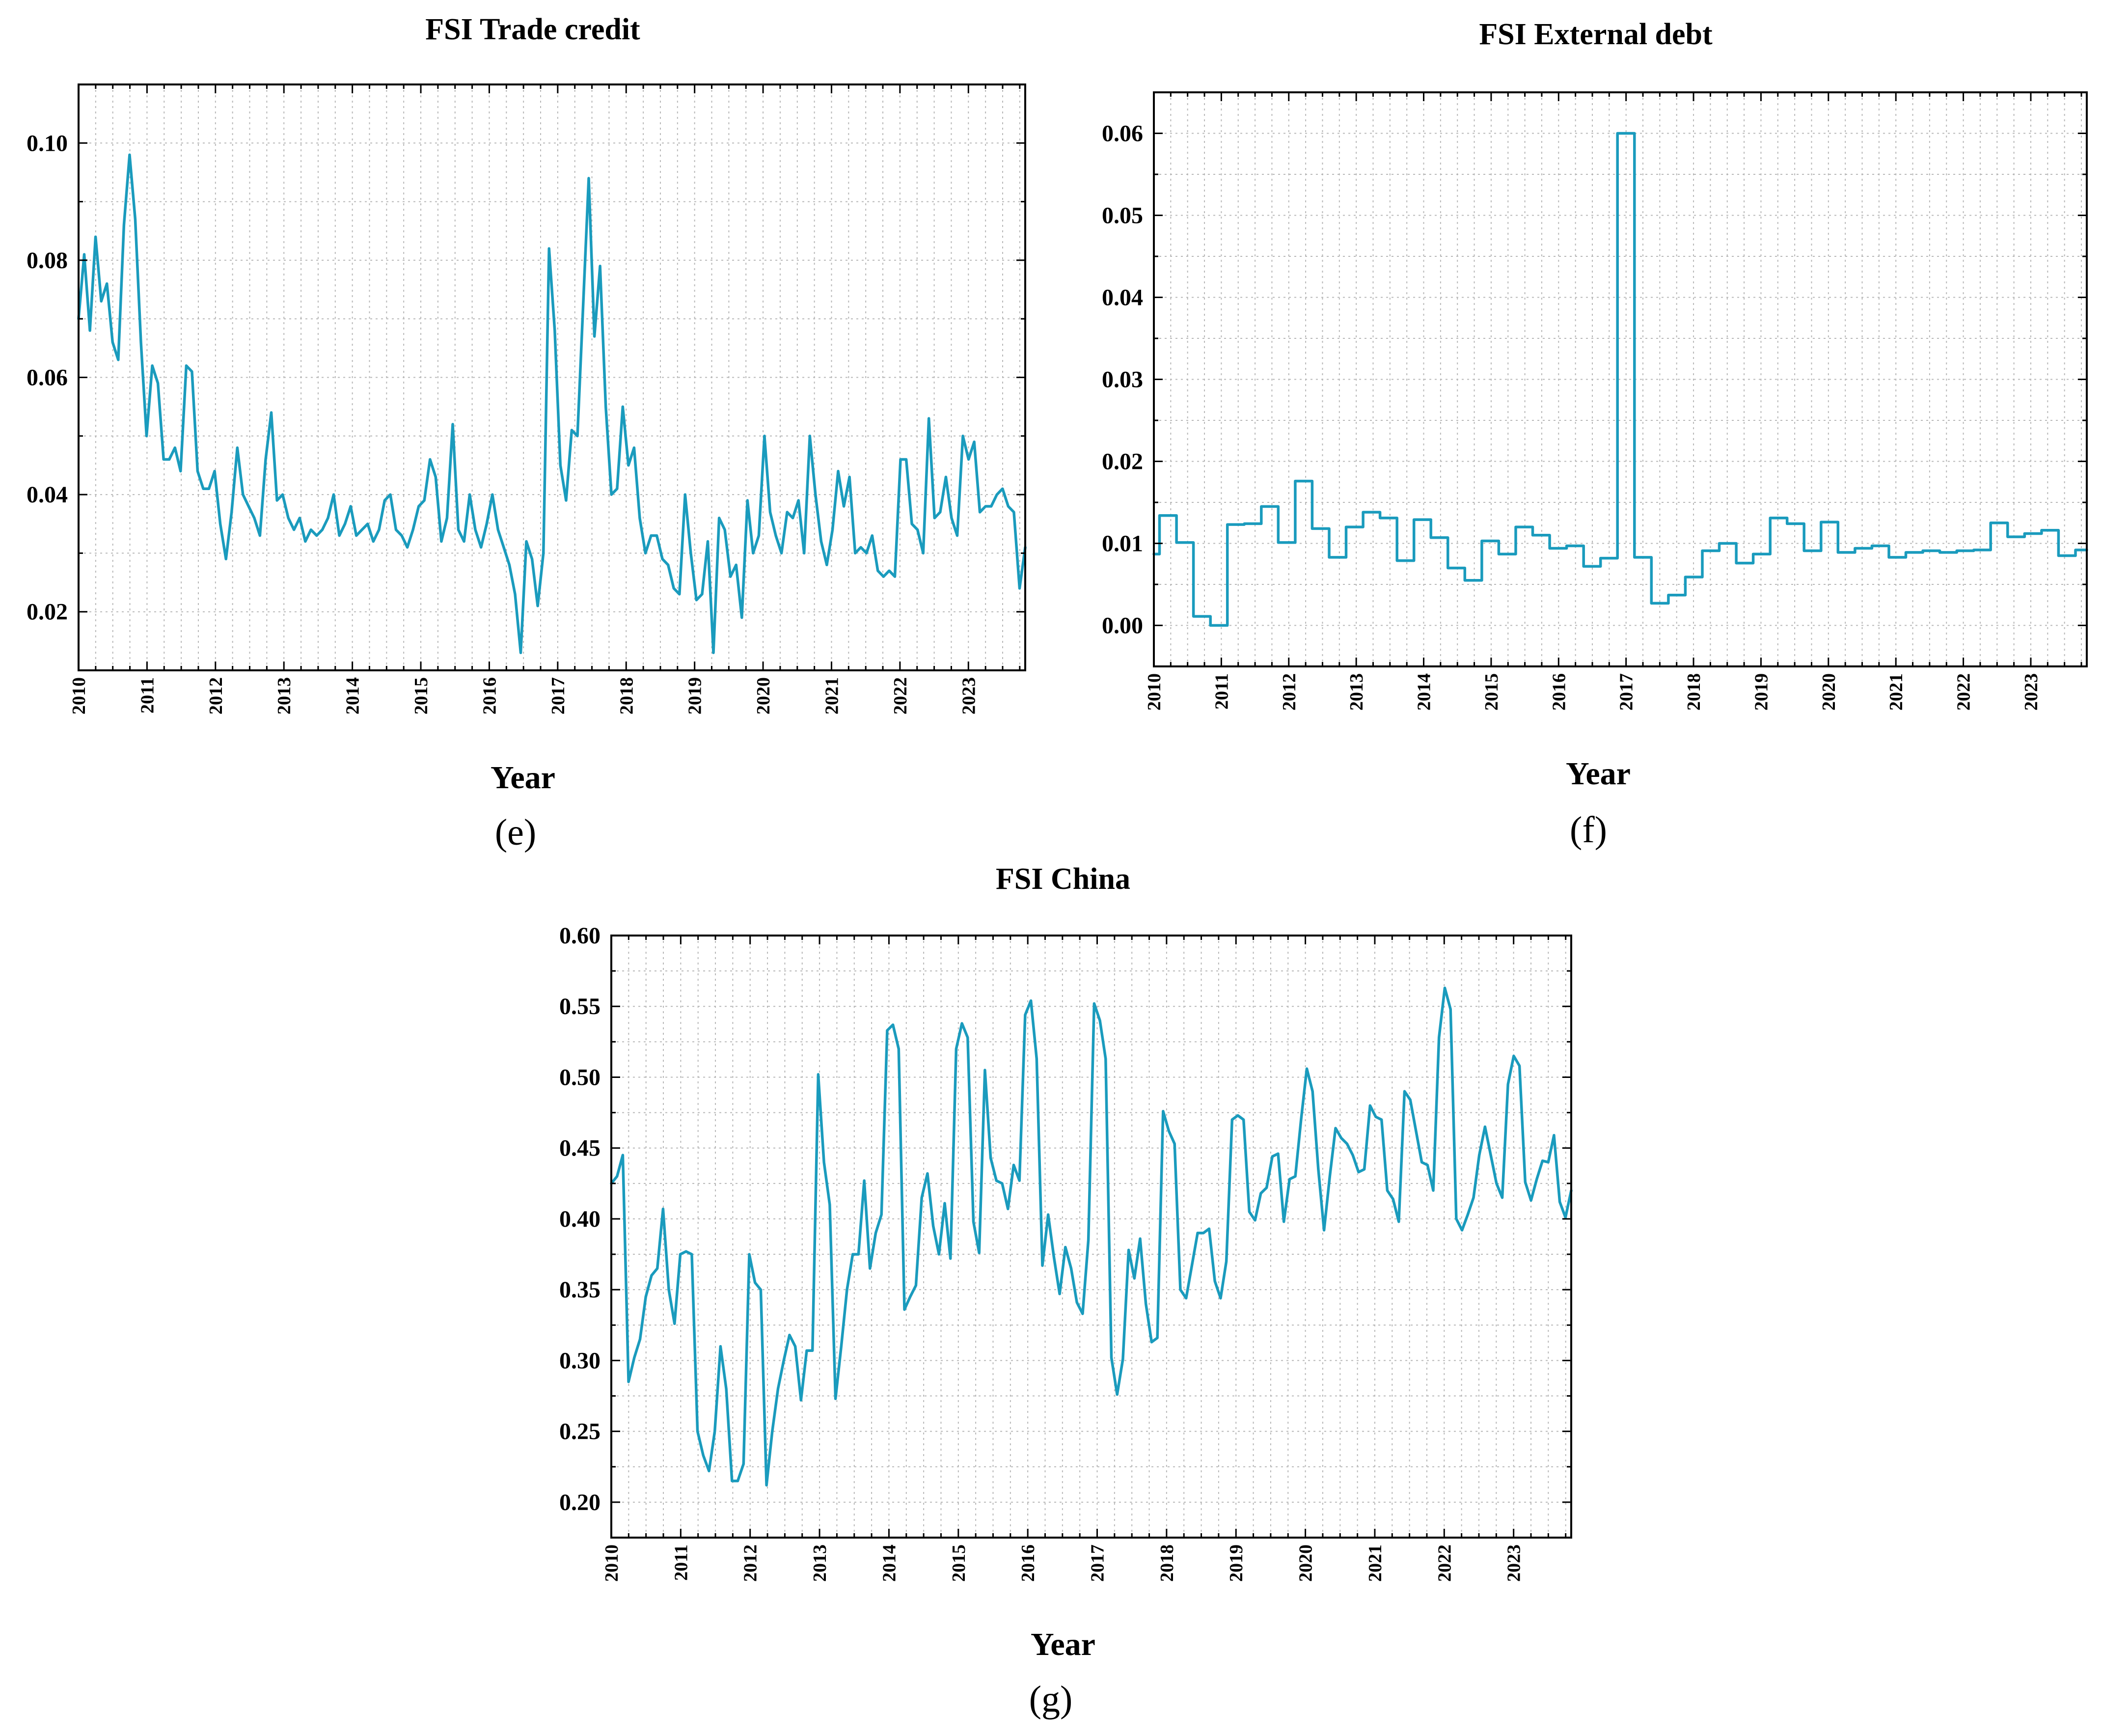 The image size is (2102, 1736). What do you see at coordinates (580, 1006) in the screenshot?
I see `y-tick-label: 0.55` at bounding box center [580, 1006].